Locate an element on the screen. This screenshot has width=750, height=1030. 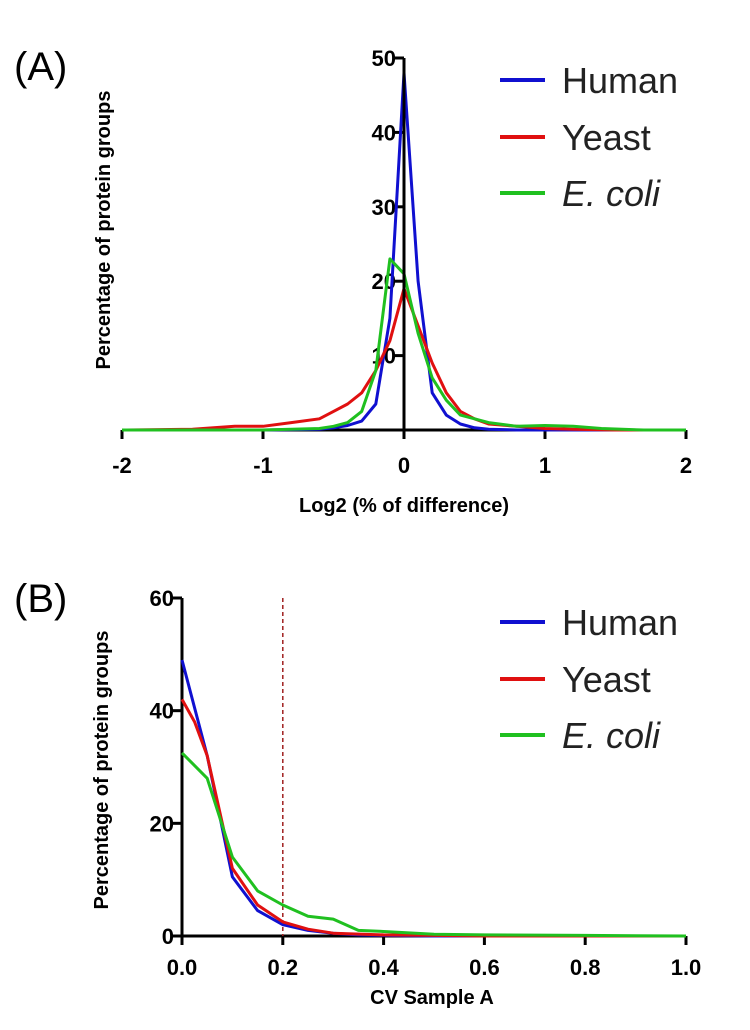
x-axis-label: Log2 (% of difference) is located at coordinates (404, 506).